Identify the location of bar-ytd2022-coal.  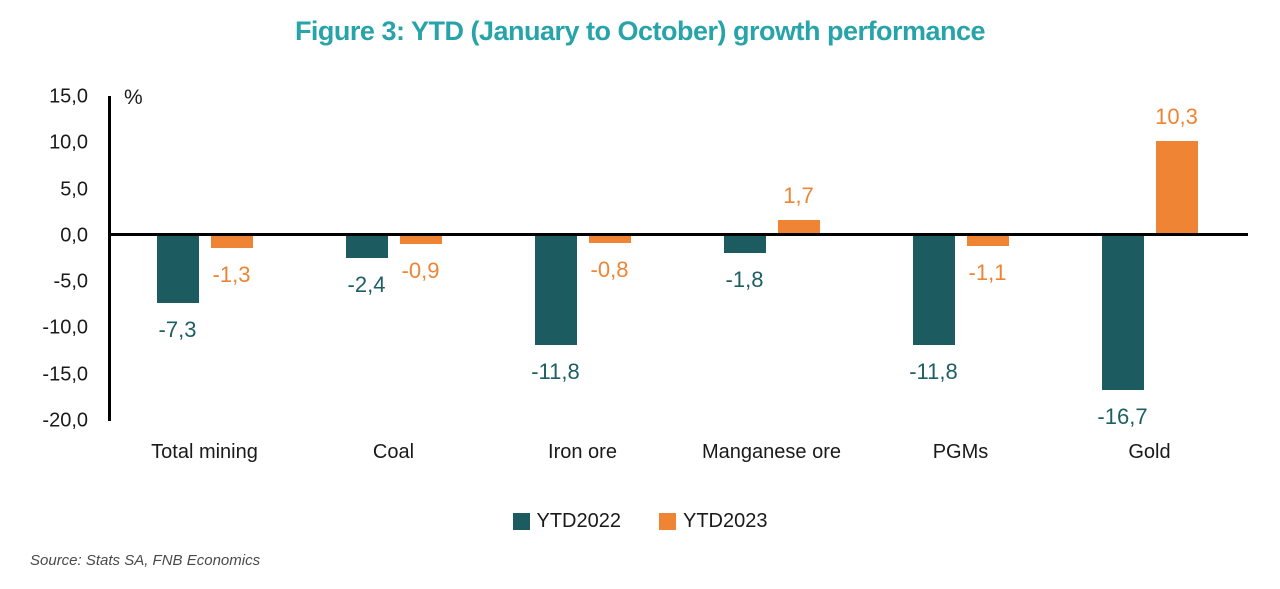
(366, 247).